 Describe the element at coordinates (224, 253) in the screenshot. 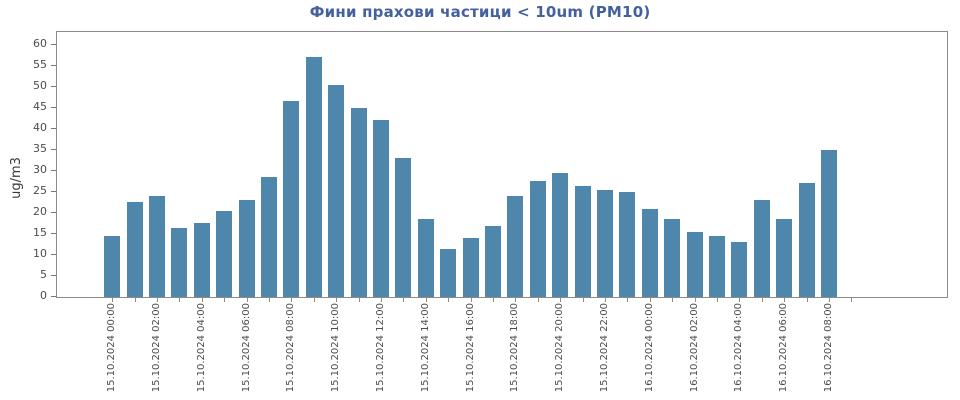

I see `bar-15.10.2024 05:00` at that location.